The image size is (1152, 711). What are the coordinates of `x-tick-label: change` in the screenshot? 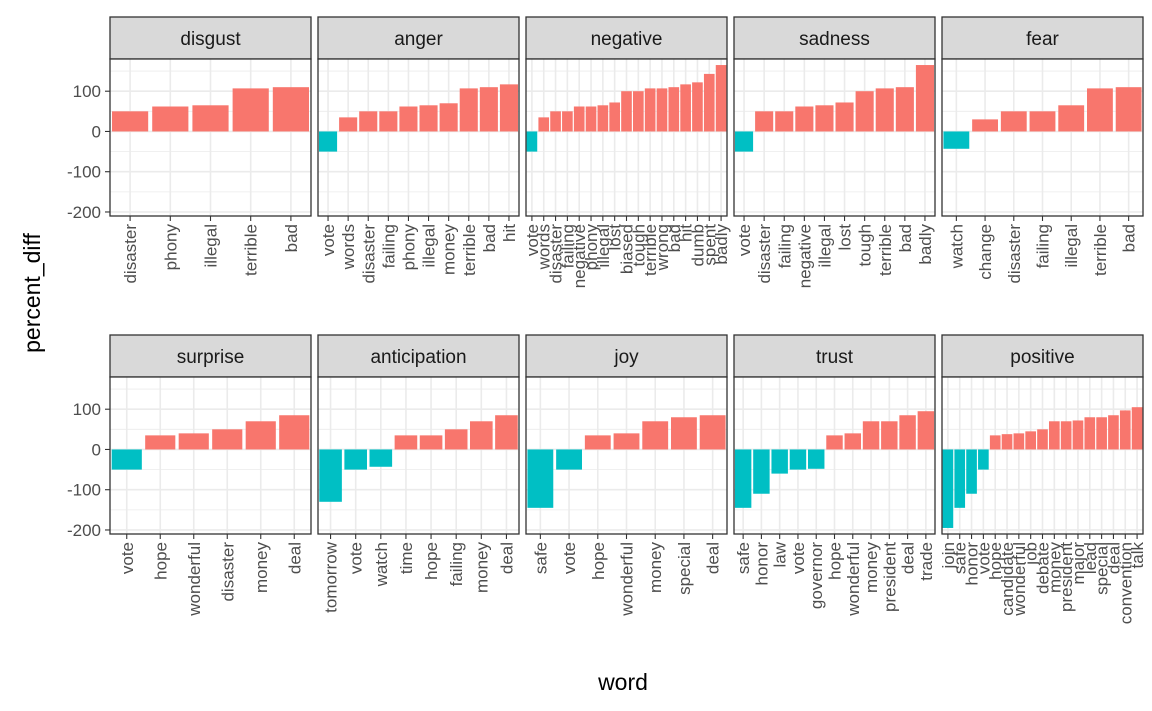 It's located at (985, 252).